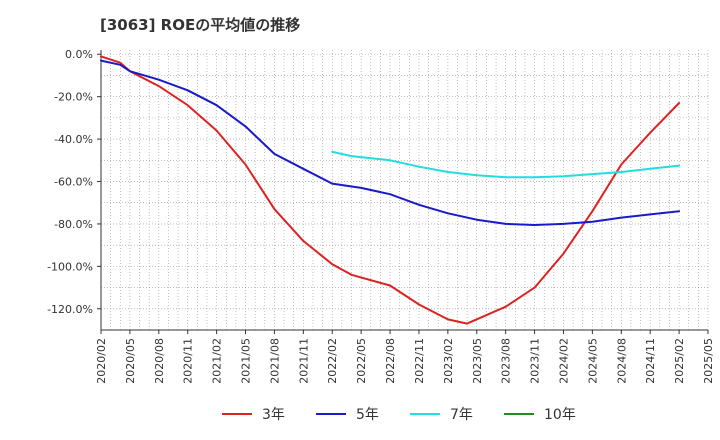  I want to click on legend-label: 7年, so click(461, 415).